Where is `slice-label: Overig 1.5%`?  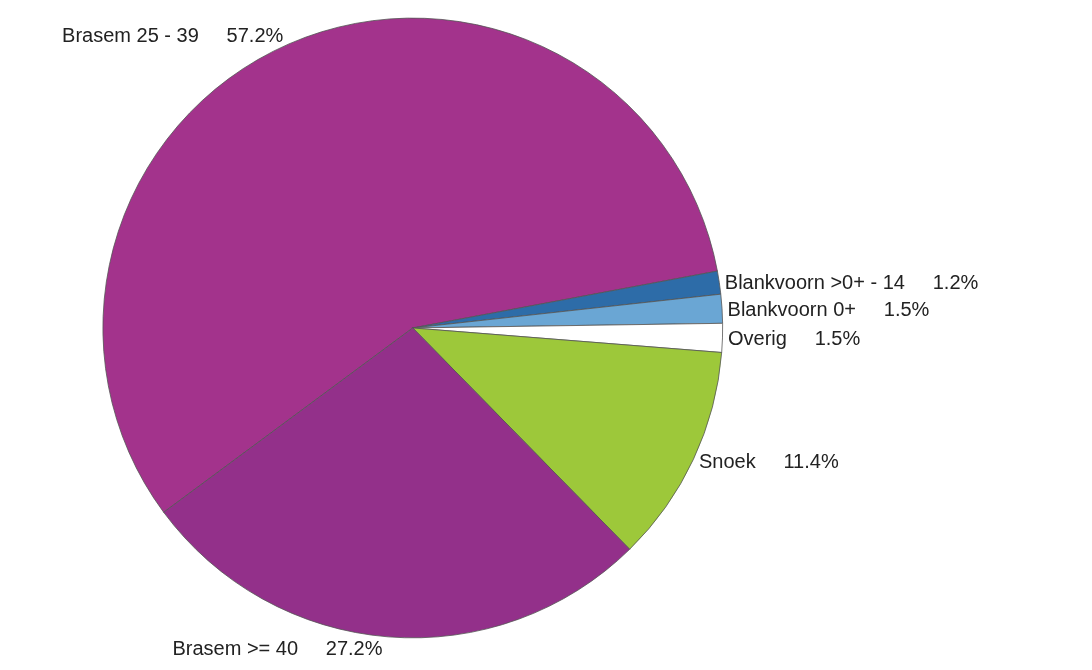
slice-label: Overig 1.5% is located at coordinates (794, 337).